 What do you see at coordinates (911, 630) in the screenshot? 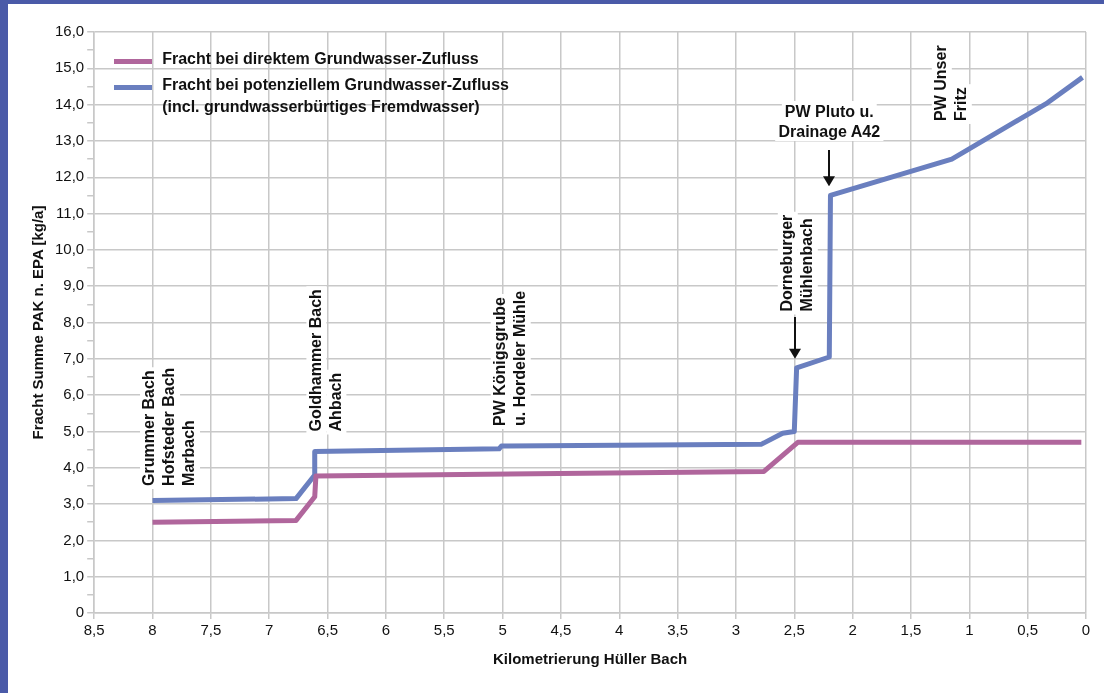
I see `x-tick-label: 1,5` at bounding box center [911, 630].